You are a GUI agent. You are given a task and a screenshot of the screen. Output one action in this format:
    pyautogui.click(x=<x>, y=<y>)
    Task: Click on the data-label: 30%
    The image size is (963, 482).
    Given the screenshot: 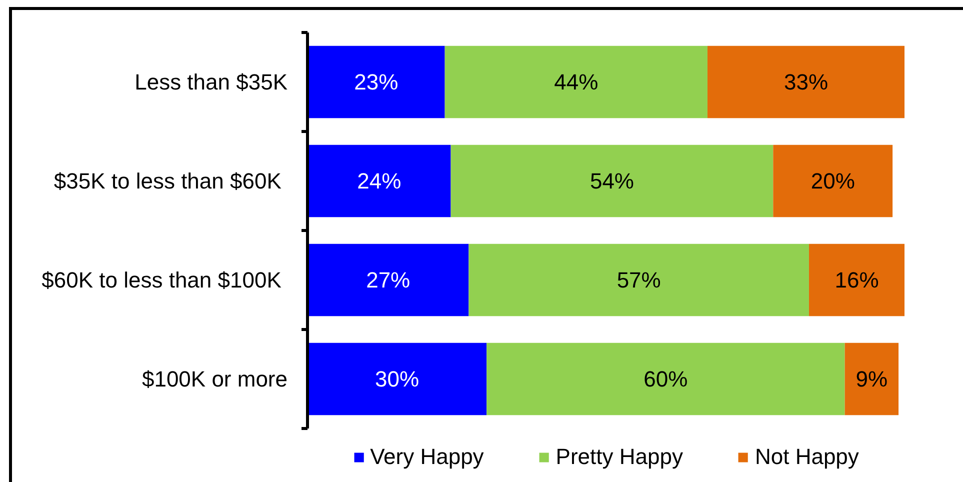 What is the action you would take?
    pyautogui.click(x=397, y=379)
    